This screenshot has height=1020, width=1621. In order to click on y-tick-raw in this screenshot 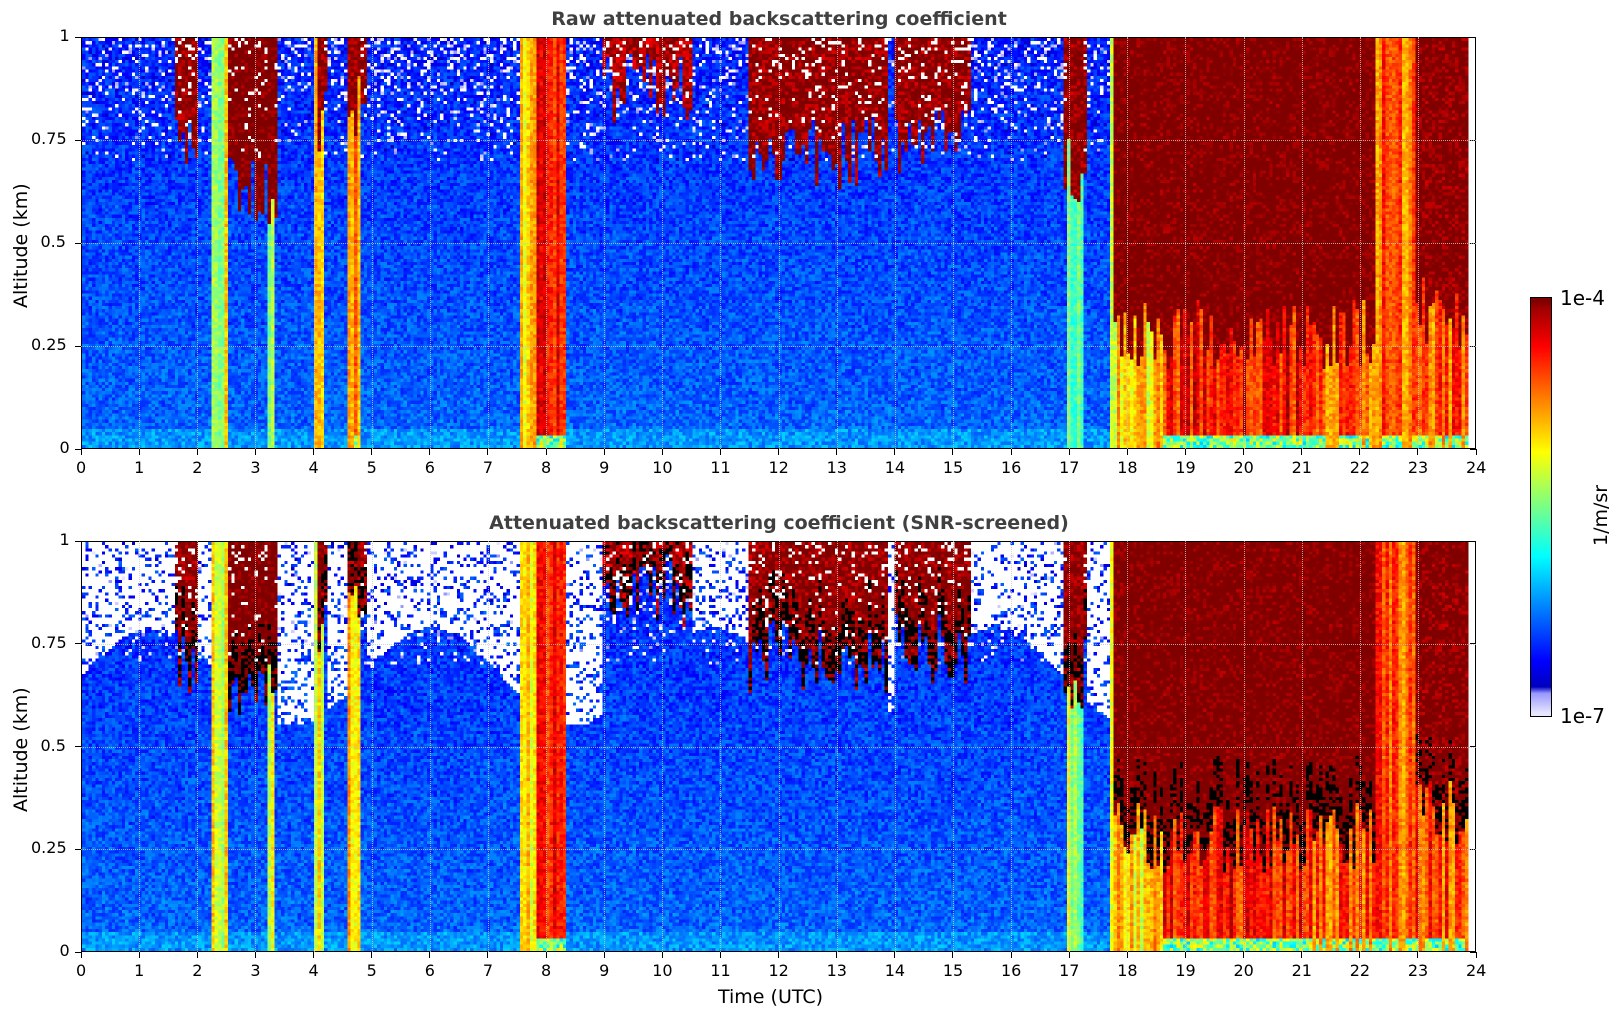, I will do `click(78, 243)`.